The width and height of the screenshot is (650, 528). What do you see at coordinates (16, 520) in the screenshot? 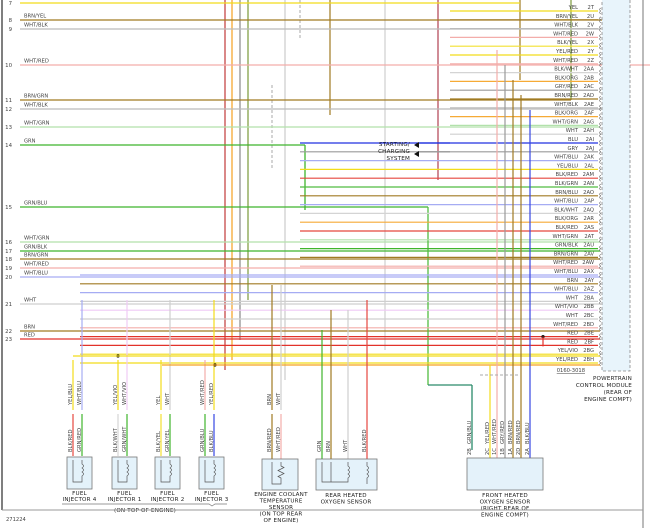
I see `figure-id: 271224` at bounding box center [16, 520].